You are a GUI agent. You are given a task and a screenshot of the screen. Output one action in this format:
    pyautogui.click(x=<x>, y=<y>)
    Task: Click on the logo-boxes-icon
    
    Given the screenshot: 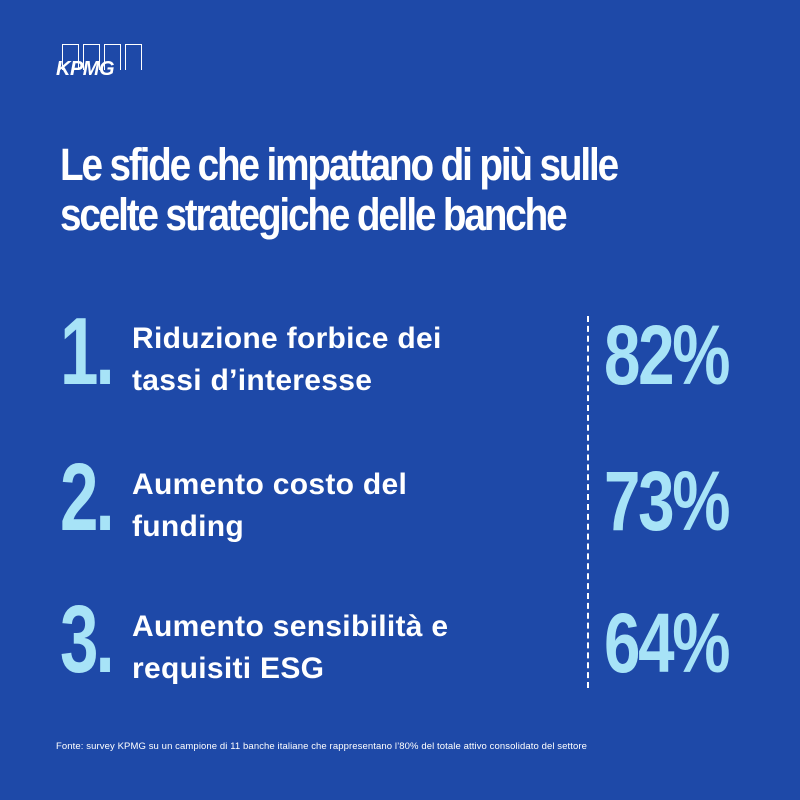 What is the action you would take?
    pyautogui.click(x=104, y=57)
    